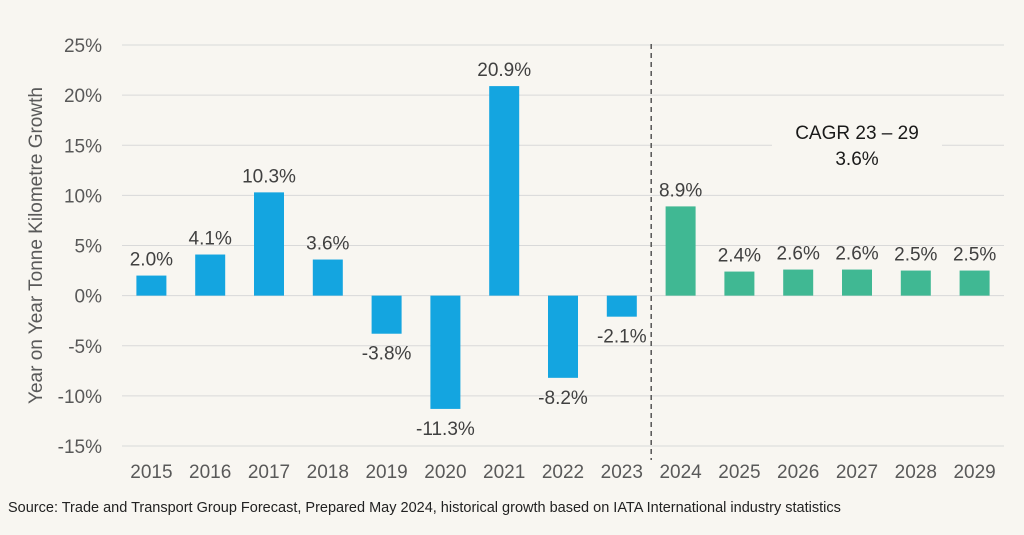 This screenshot has height=535, width=1024. What do you see at coordinates (916, 472) in the screenshot?
I see `x-tick-label: 2028` at bounding box center [916, 472].